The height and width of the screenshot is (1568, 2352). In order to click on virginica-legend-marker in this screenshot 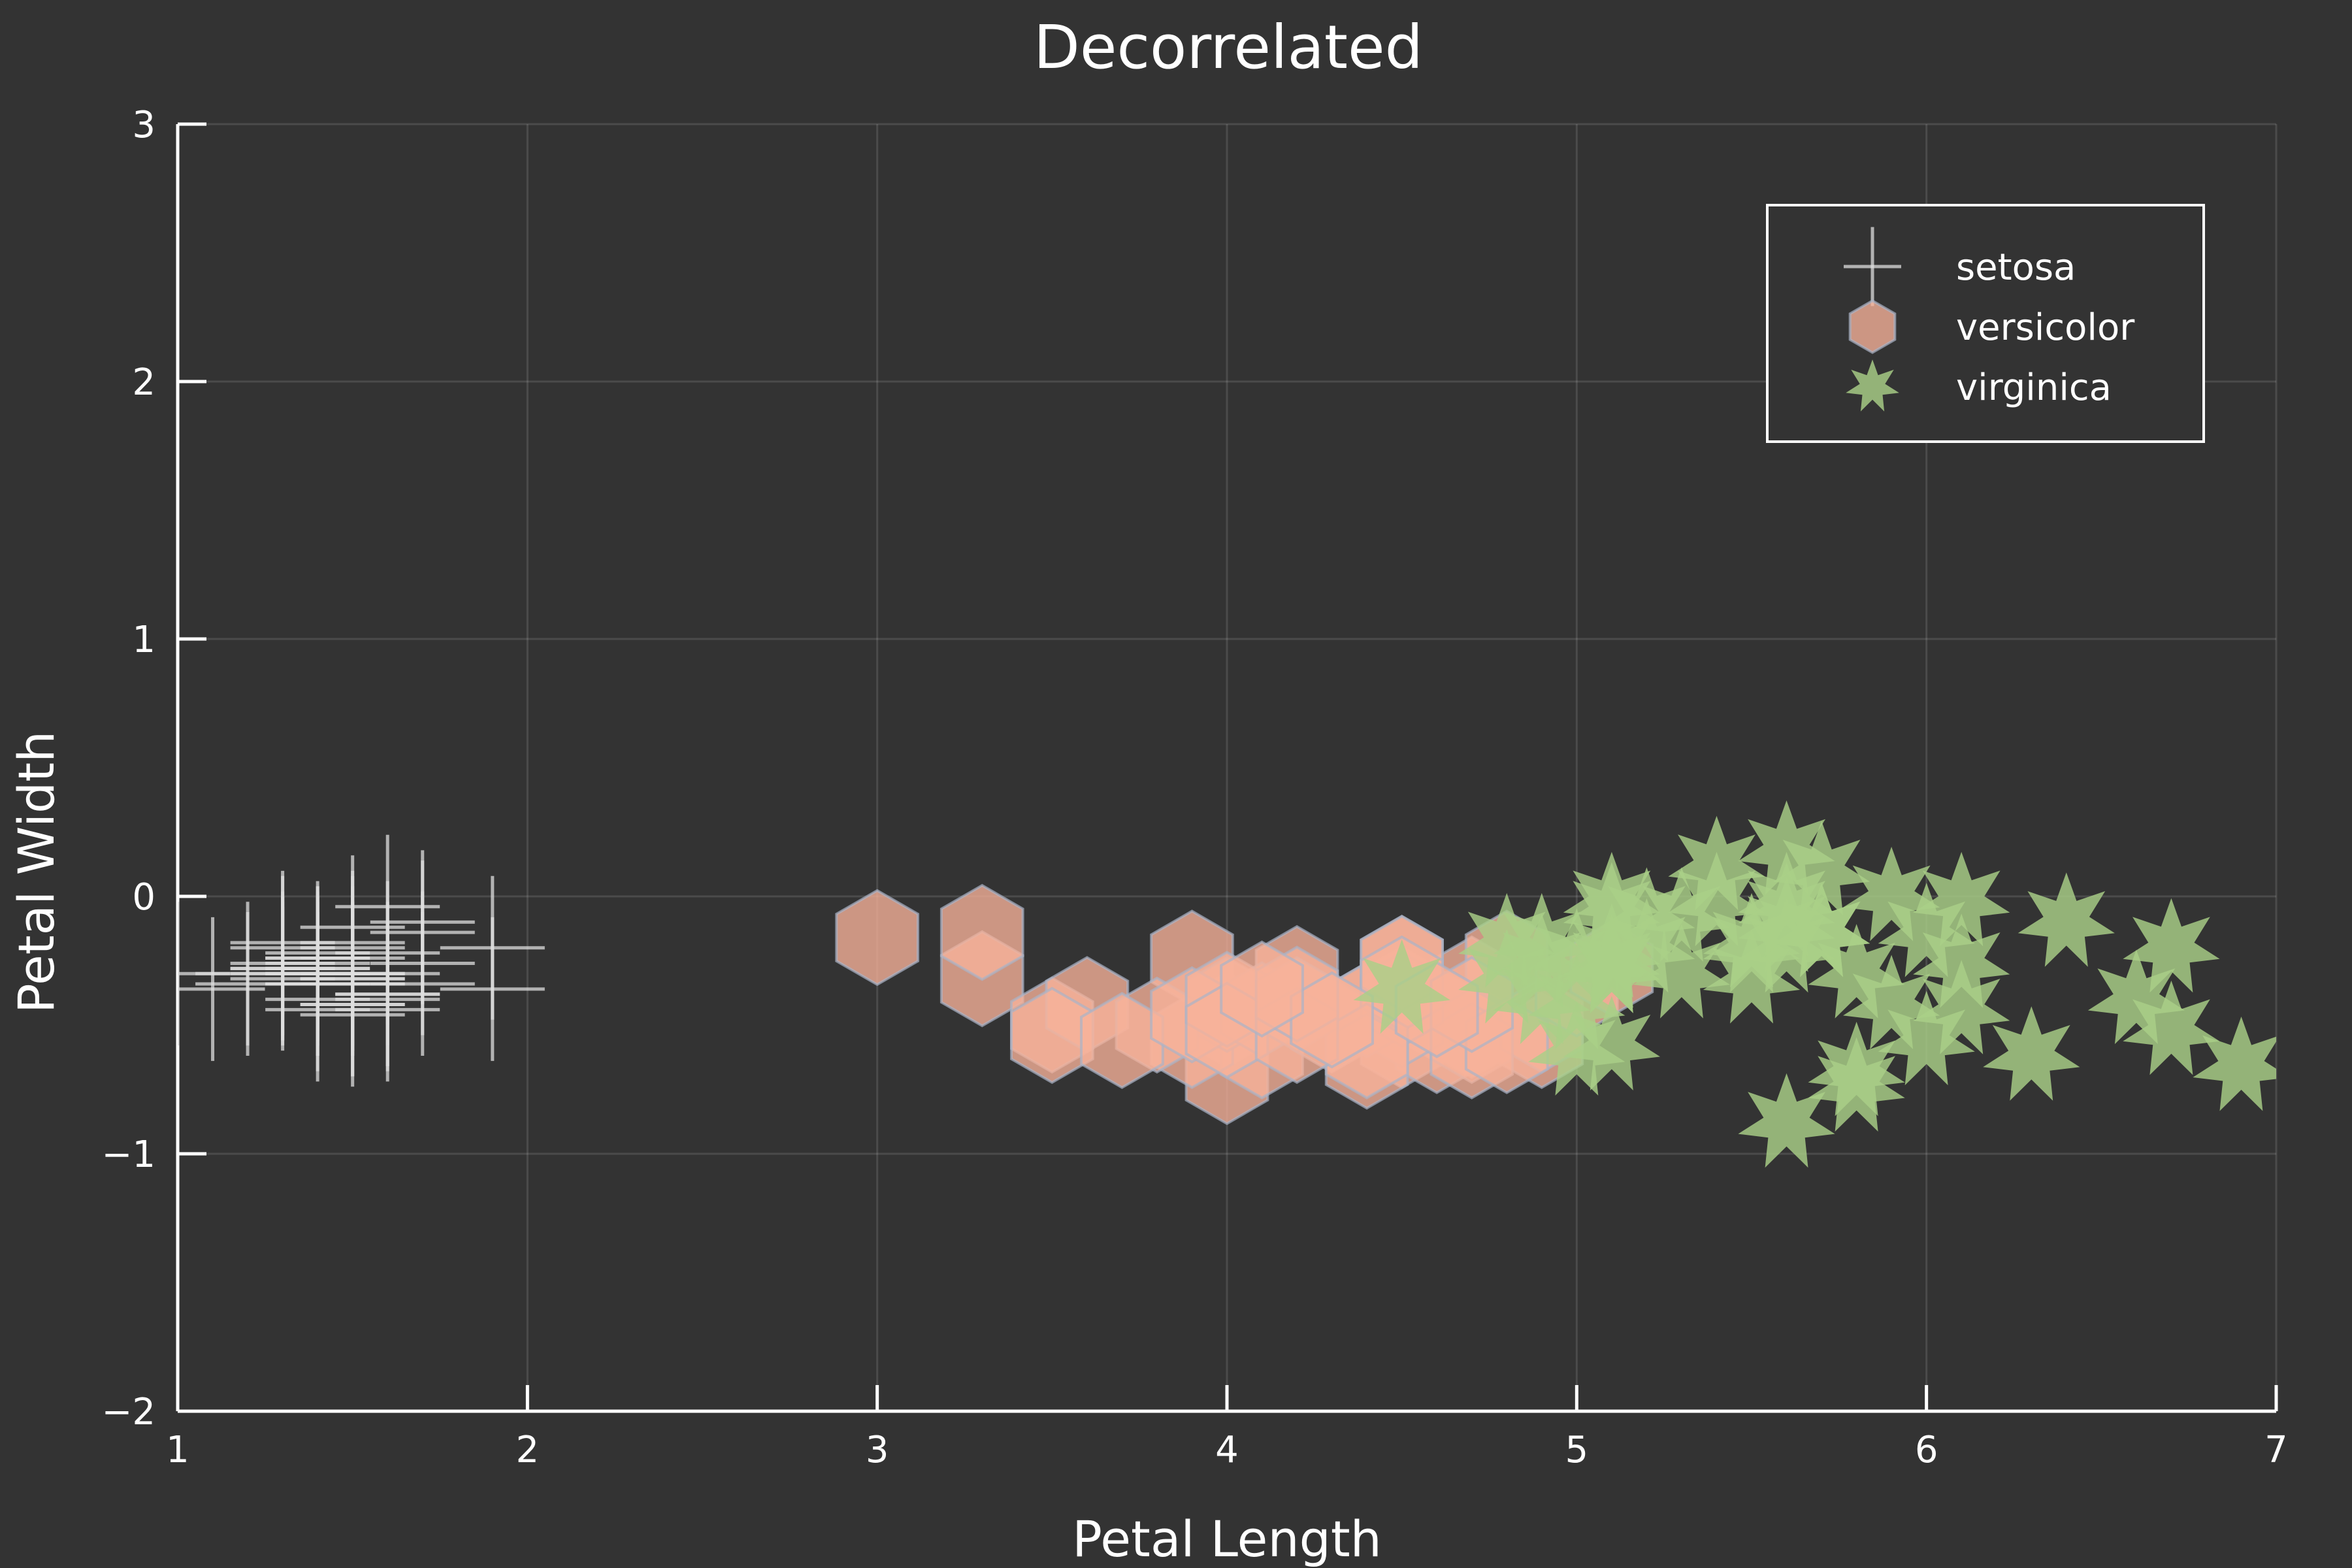, I will do `click(1872, 385)`.